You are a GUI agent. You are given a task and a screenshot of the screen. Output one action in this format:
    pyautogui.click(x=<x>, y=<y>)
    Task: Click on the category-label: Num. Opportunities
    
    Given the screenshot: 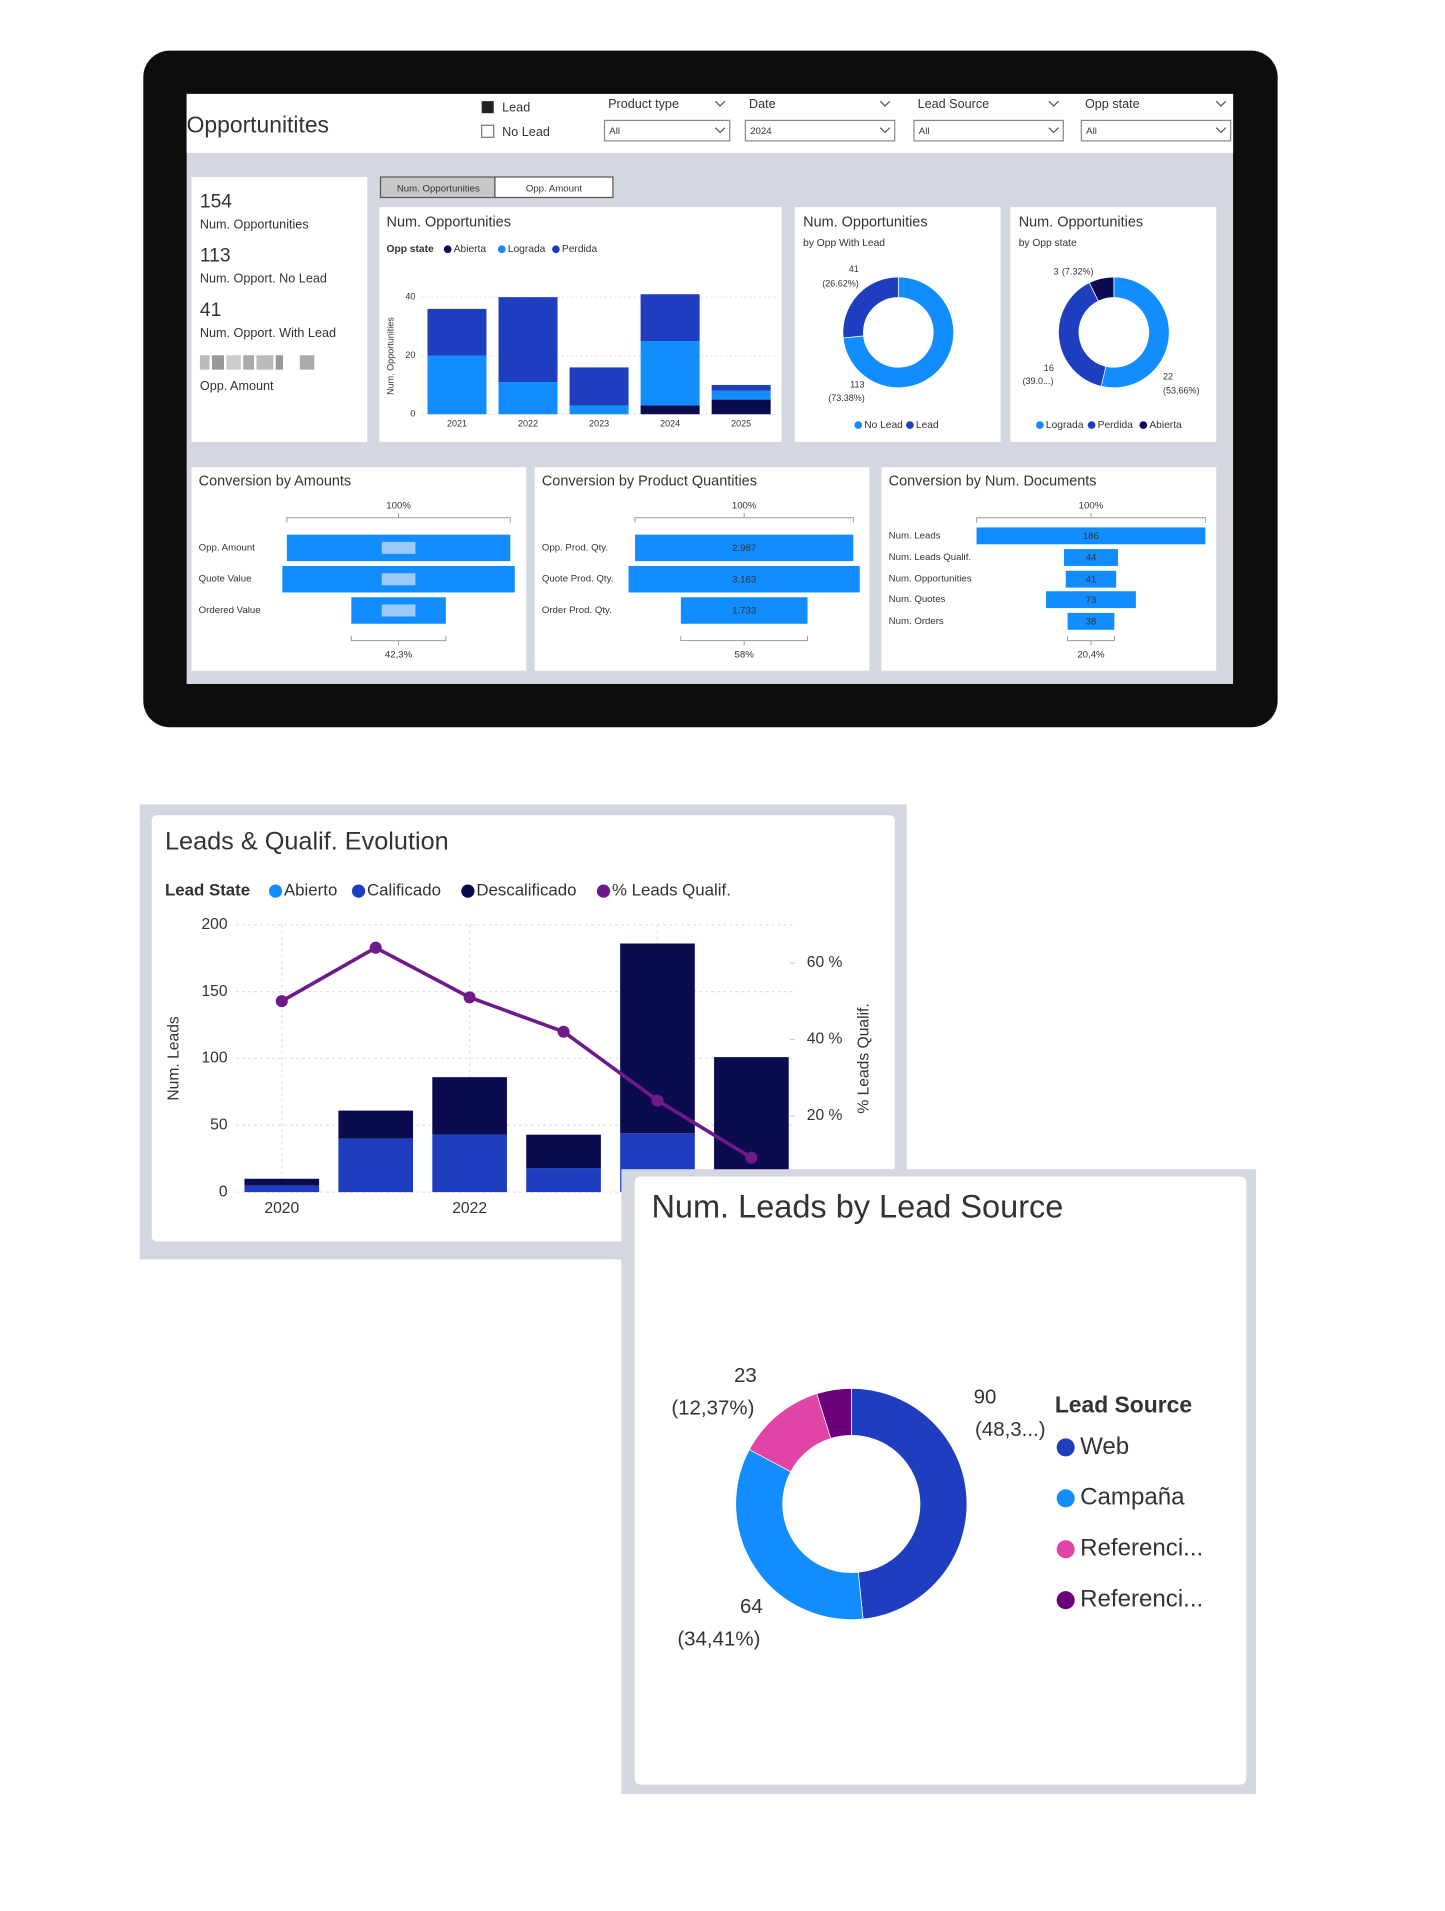 What is the action you would take?
    pyautogui.click(x=930, y=579)
    